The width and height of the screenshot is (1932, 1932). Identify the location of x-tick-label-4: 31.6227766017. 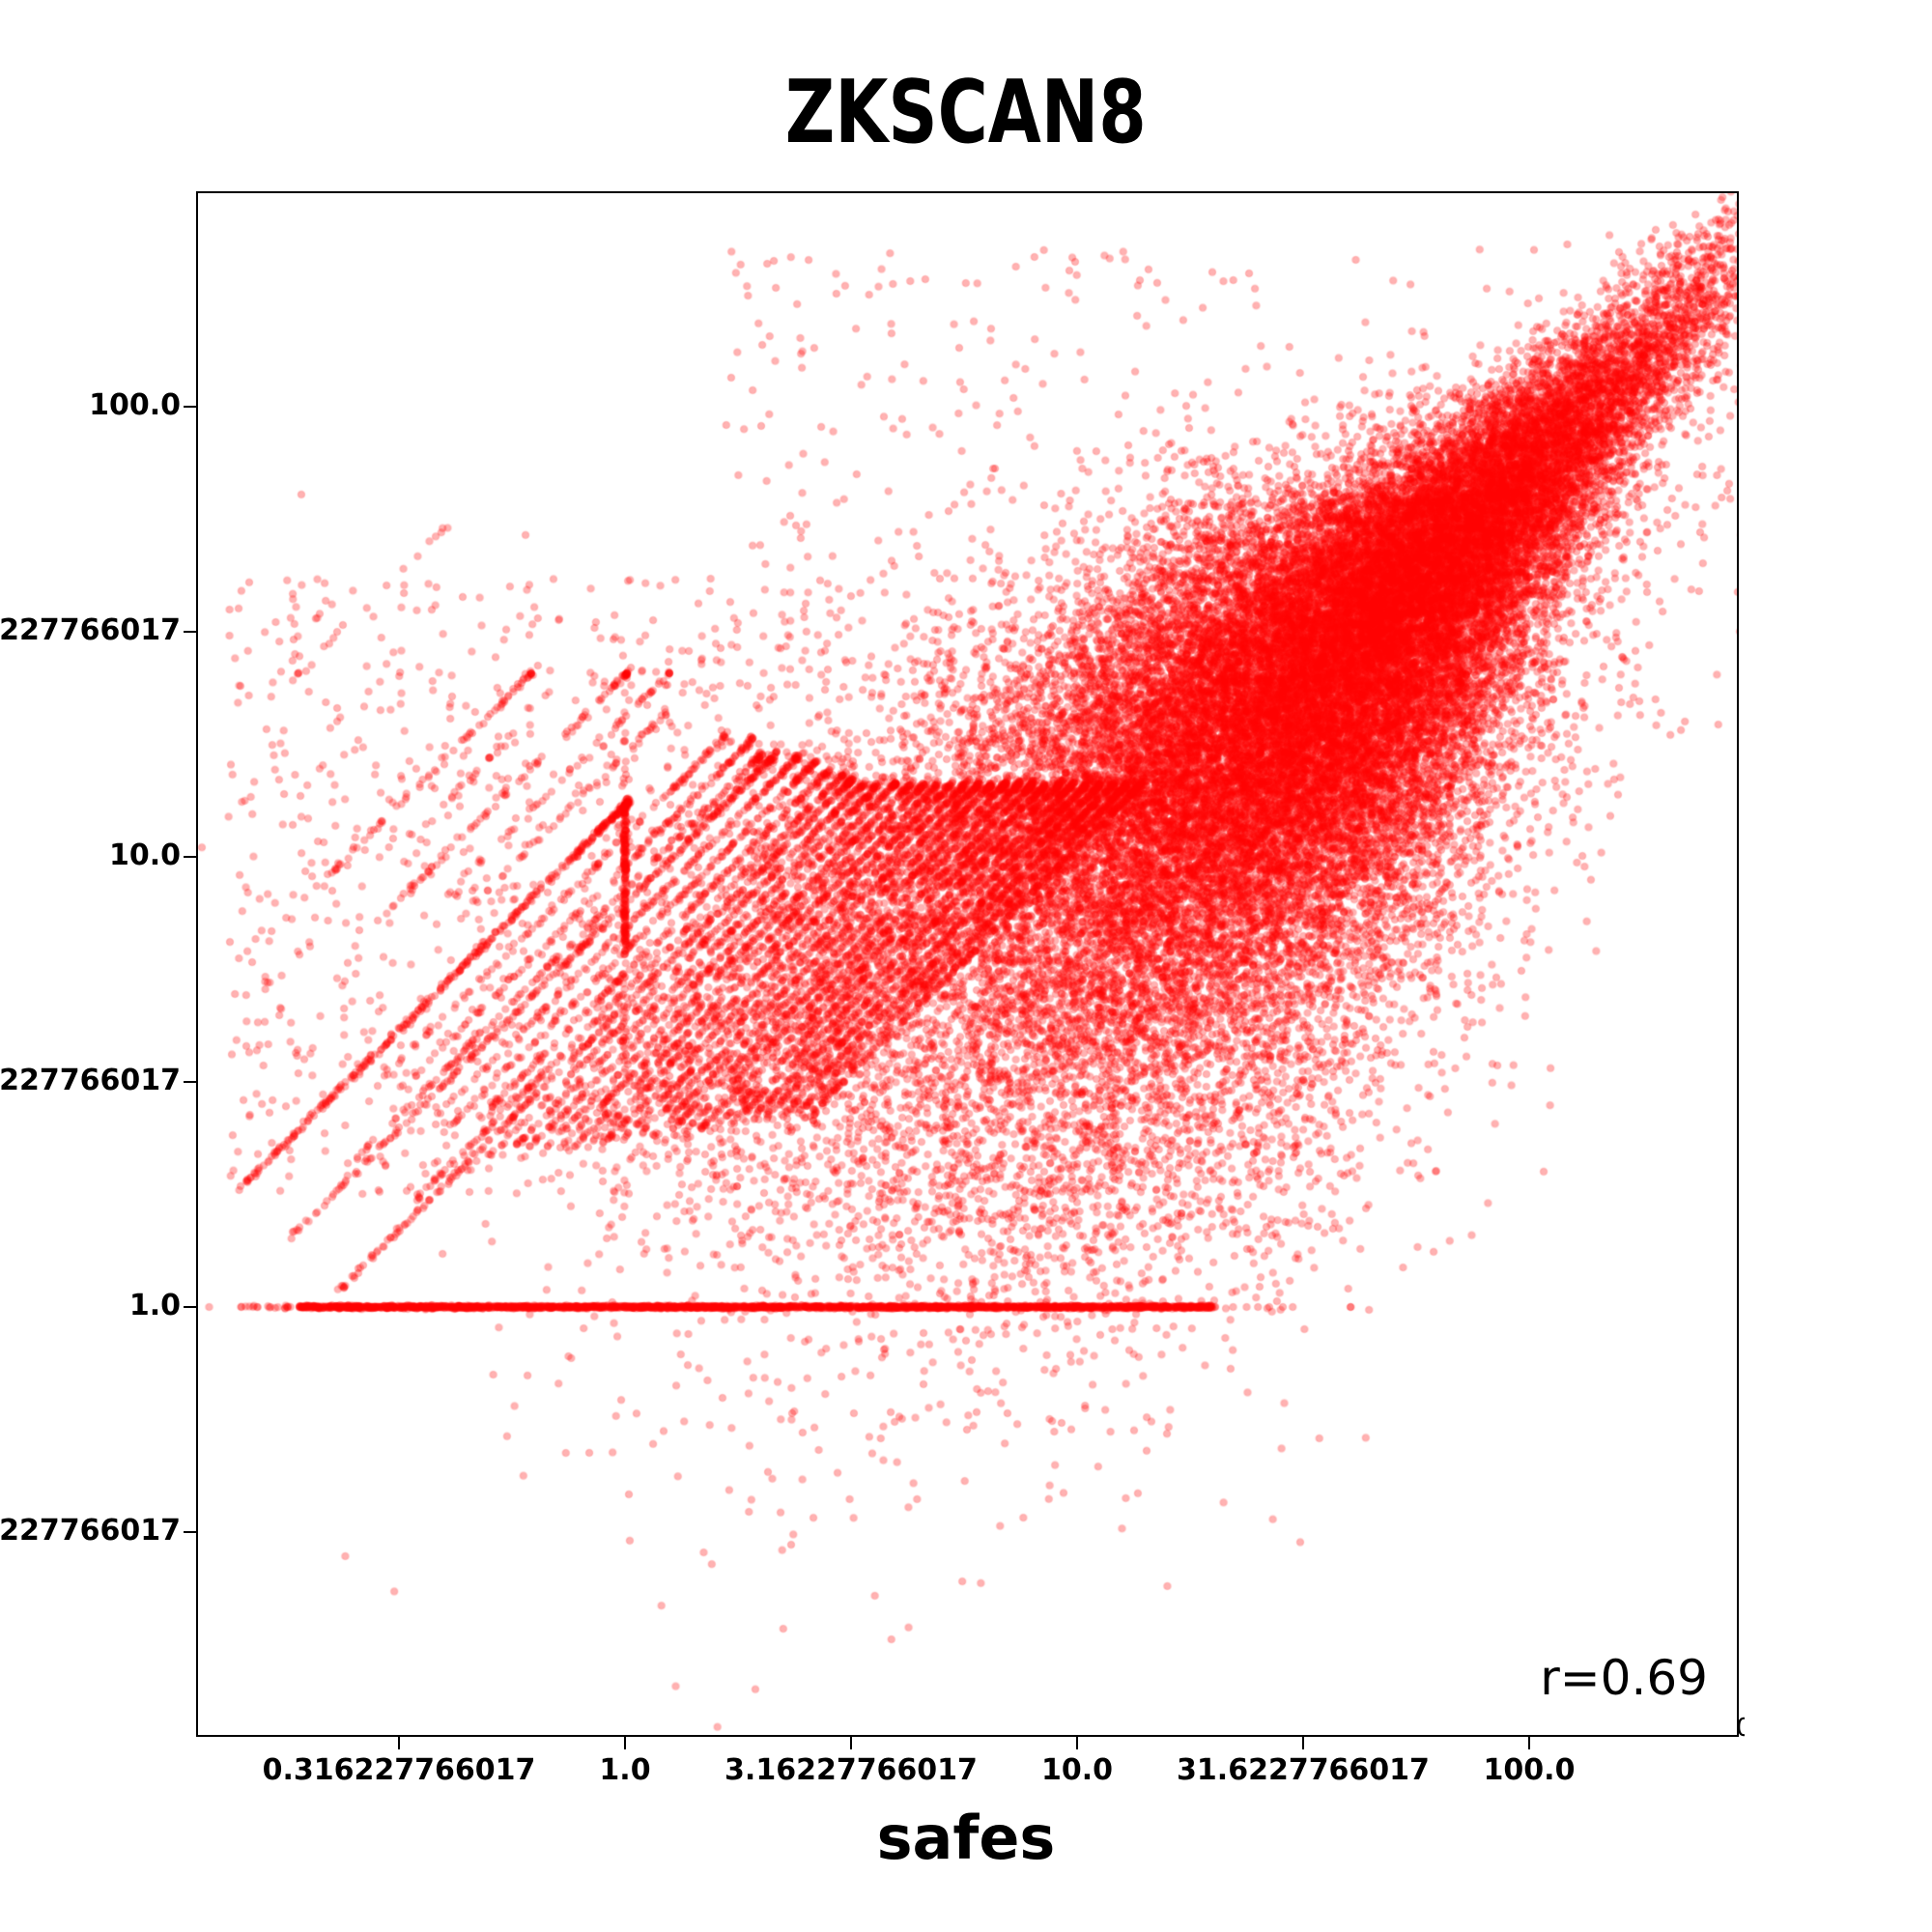
(1303, 1770).